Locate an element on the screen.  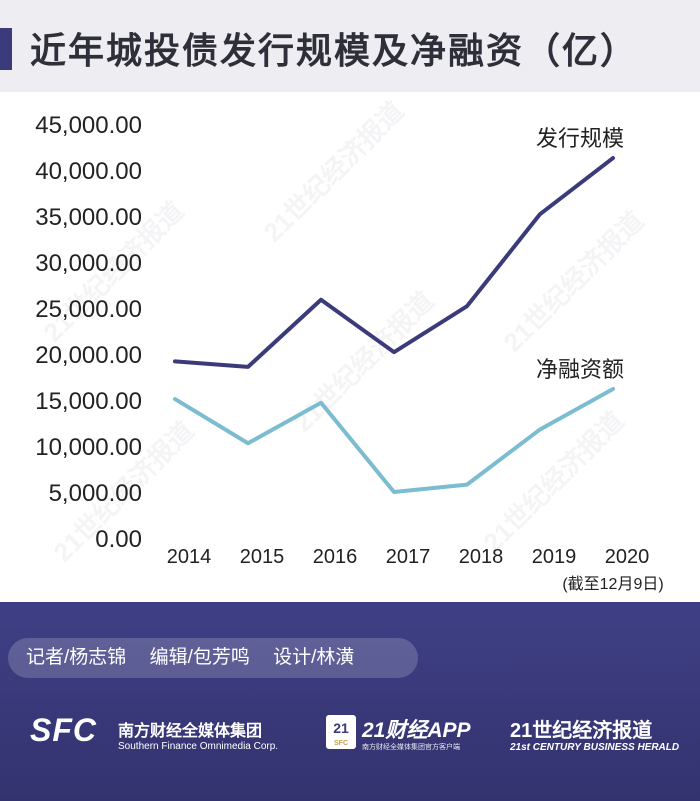
y-tick-label: 40,000.00 is located at coordinates (88, 171).